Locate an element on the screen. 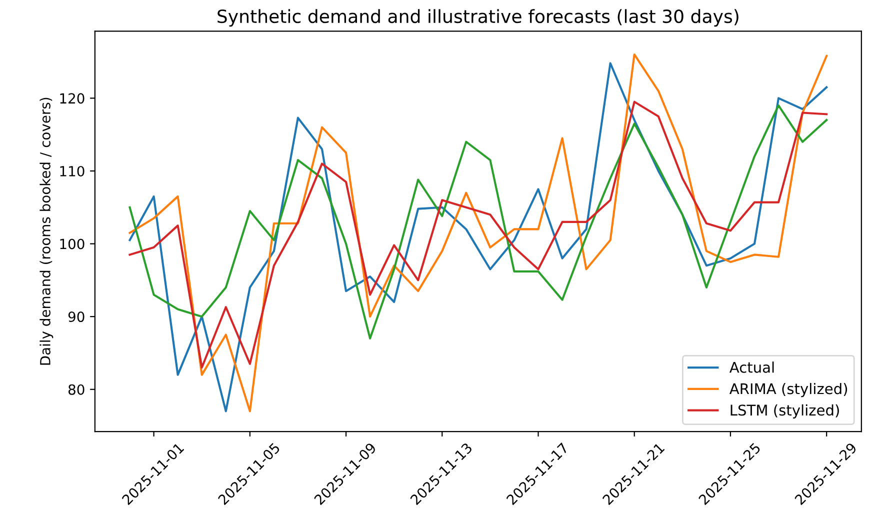 The image size is (879, 520). y-tick-label: 100 is located at coordinates (72, 244).